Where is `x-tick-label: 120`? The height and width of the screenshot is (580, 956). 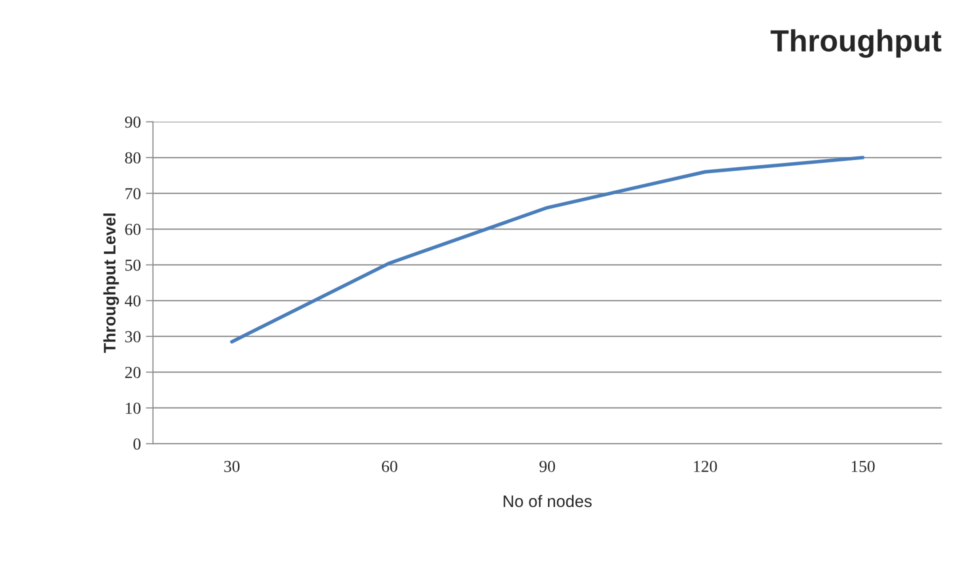
x-tick-label: 120 is located at coordinates (705, 466).